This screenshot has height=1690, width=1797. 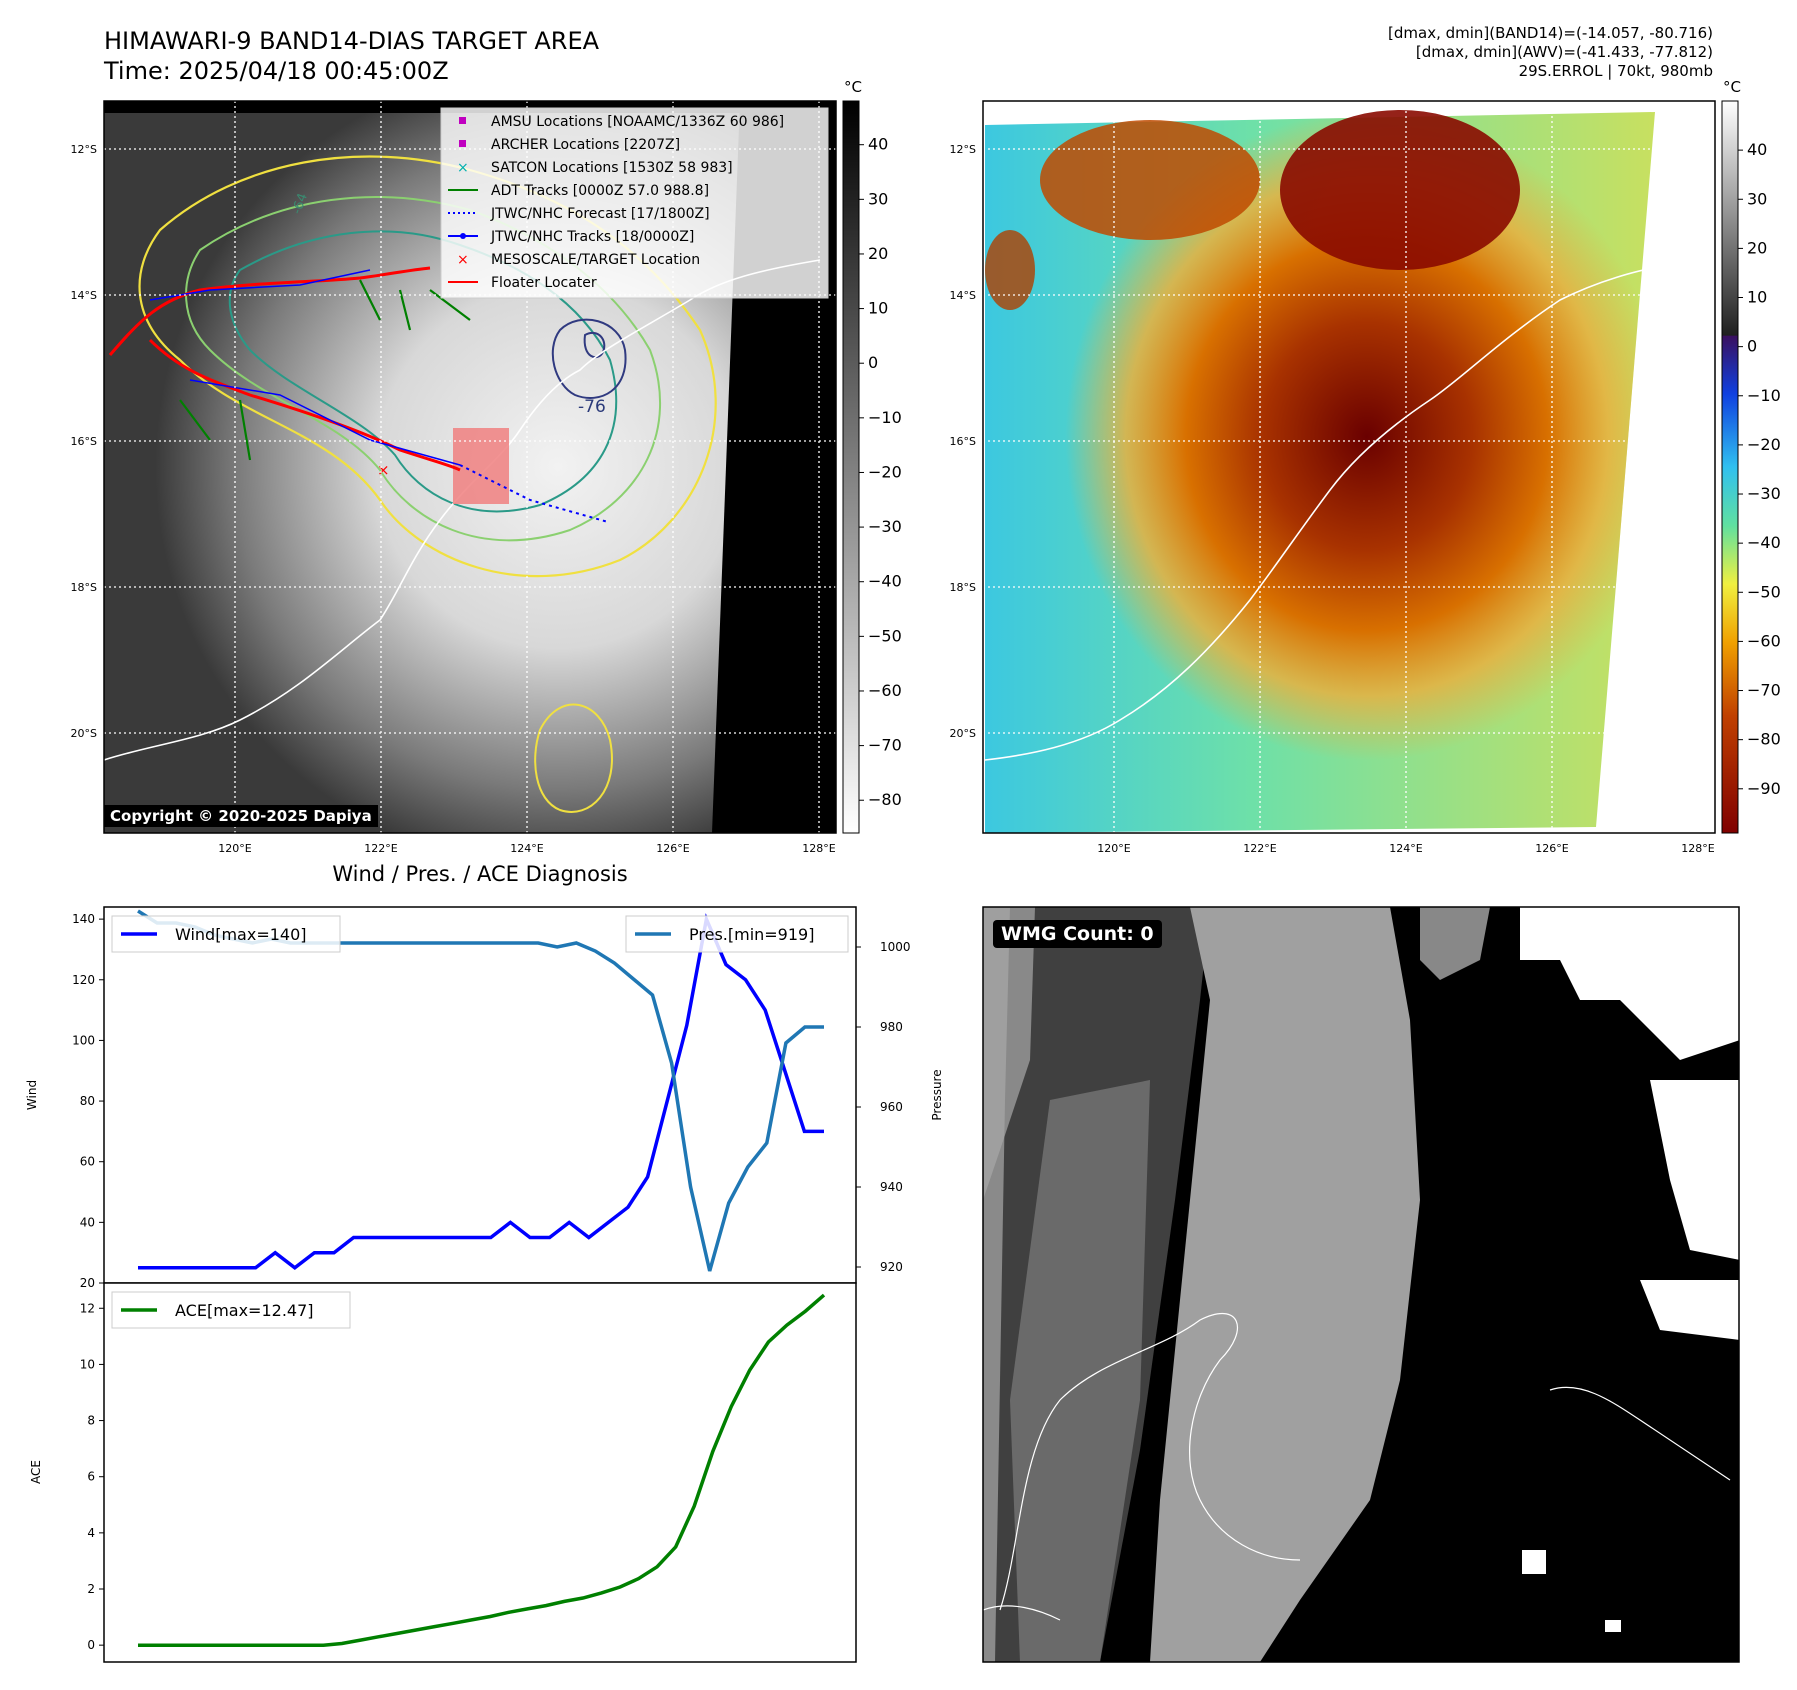 I want to click on stats-line-2: [dmax, dmin](AWV)=(-41.433, -77.812), so click(x=1564, y=52).